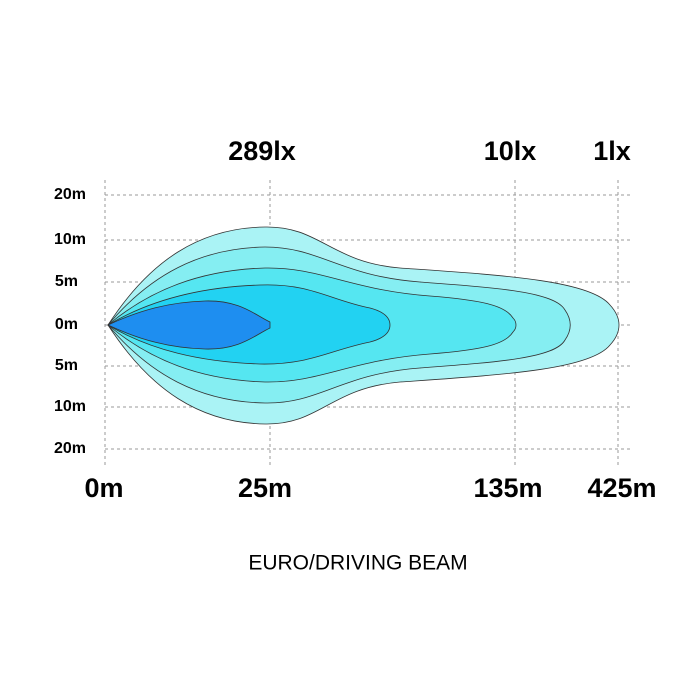 This screenshot has width=700, height=700. I want to click on lux-label: 1lx, so click(612, 151).